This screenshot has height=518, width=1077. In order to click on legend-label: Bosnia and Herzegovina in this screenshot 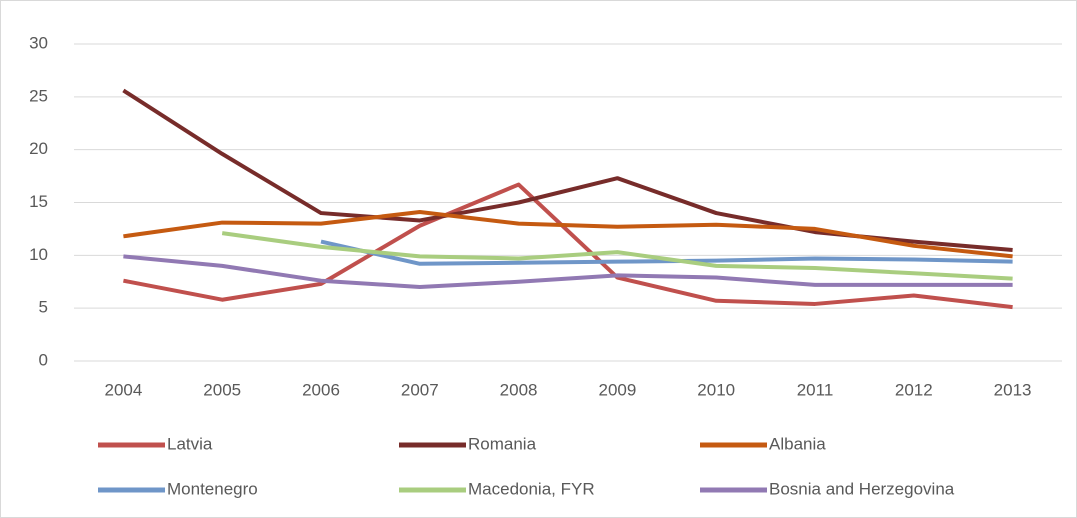, I will do `click(862, 488)`.